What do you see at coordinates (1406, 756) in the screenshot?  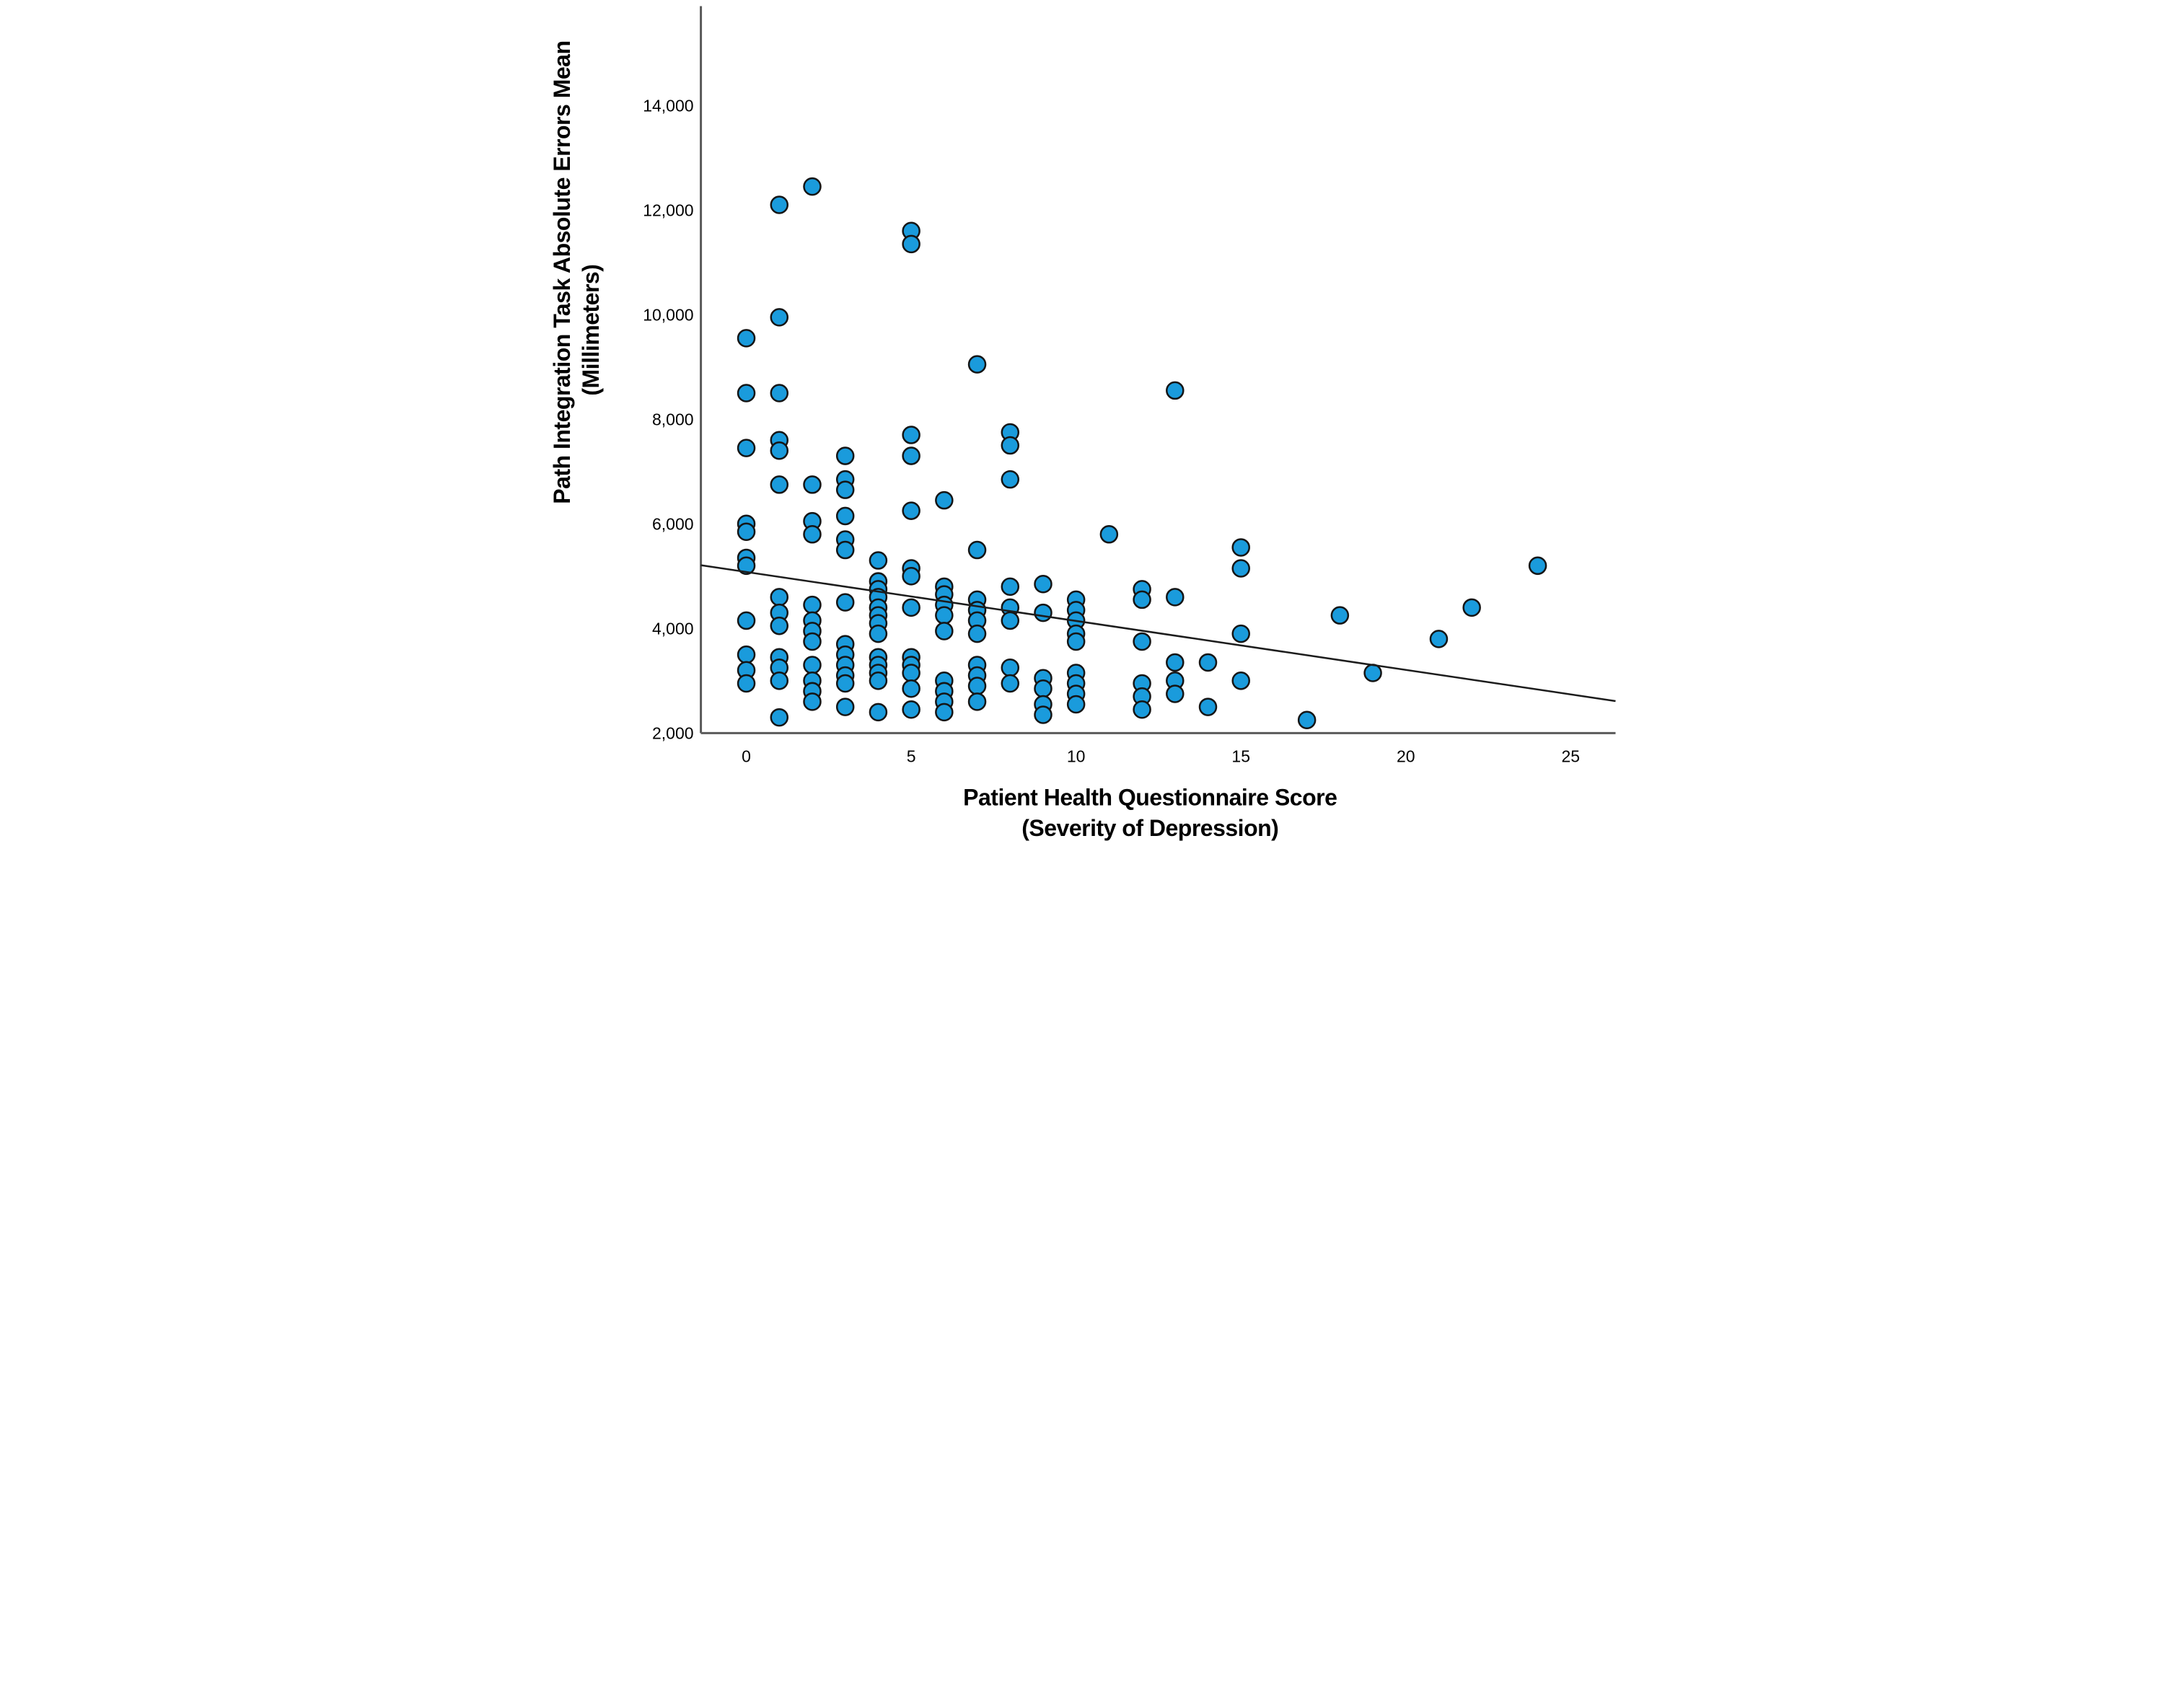 I see `x-tick-label: 20` at bounding box center [1406, 756].